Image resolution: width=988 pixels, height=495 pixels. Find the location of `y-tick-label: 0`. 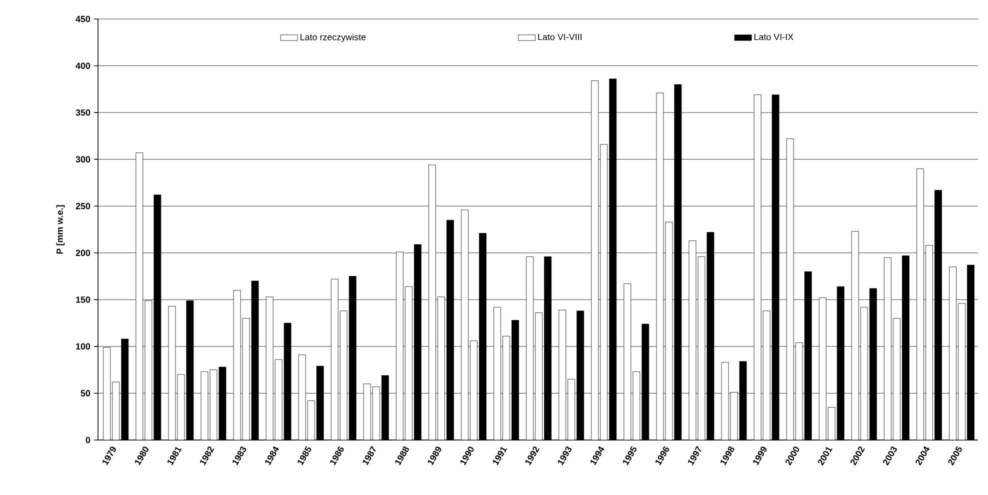

y-tick-label: 0 is located at coordinates (88, 440).